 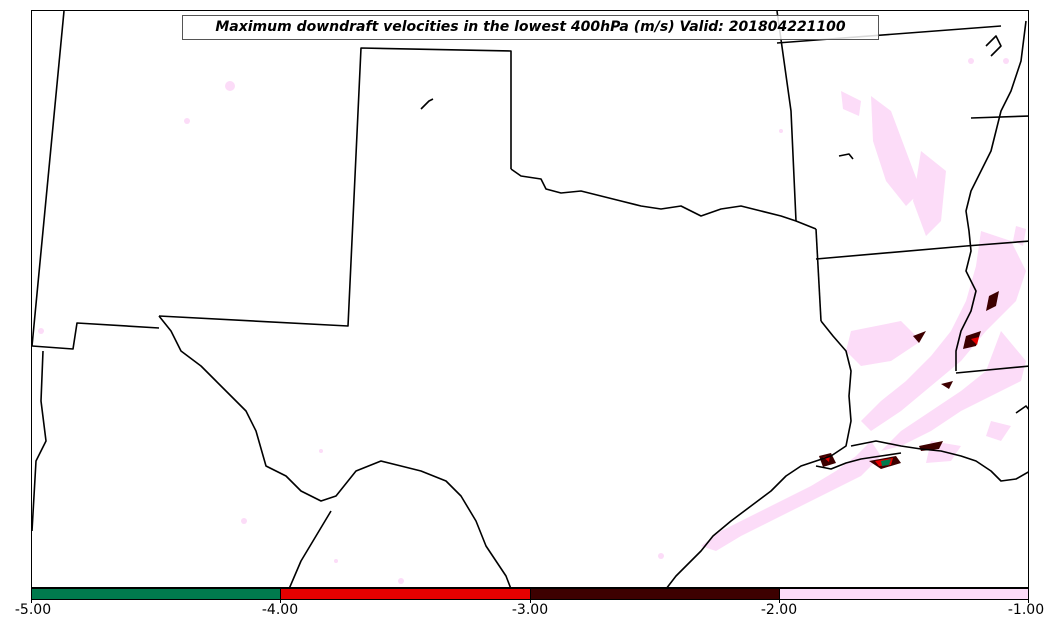 I want to click on colorbar-tick-label: -5.00, so click(x=33, y=610).